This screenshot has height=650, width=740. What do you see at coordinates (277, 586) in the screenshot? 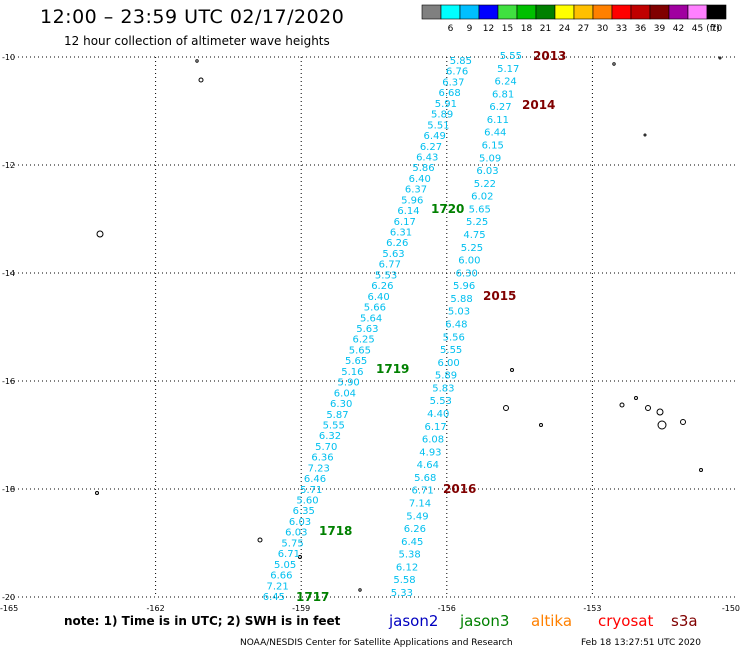
I see `swh-value: 7.21` at bounding box center [277, 586].